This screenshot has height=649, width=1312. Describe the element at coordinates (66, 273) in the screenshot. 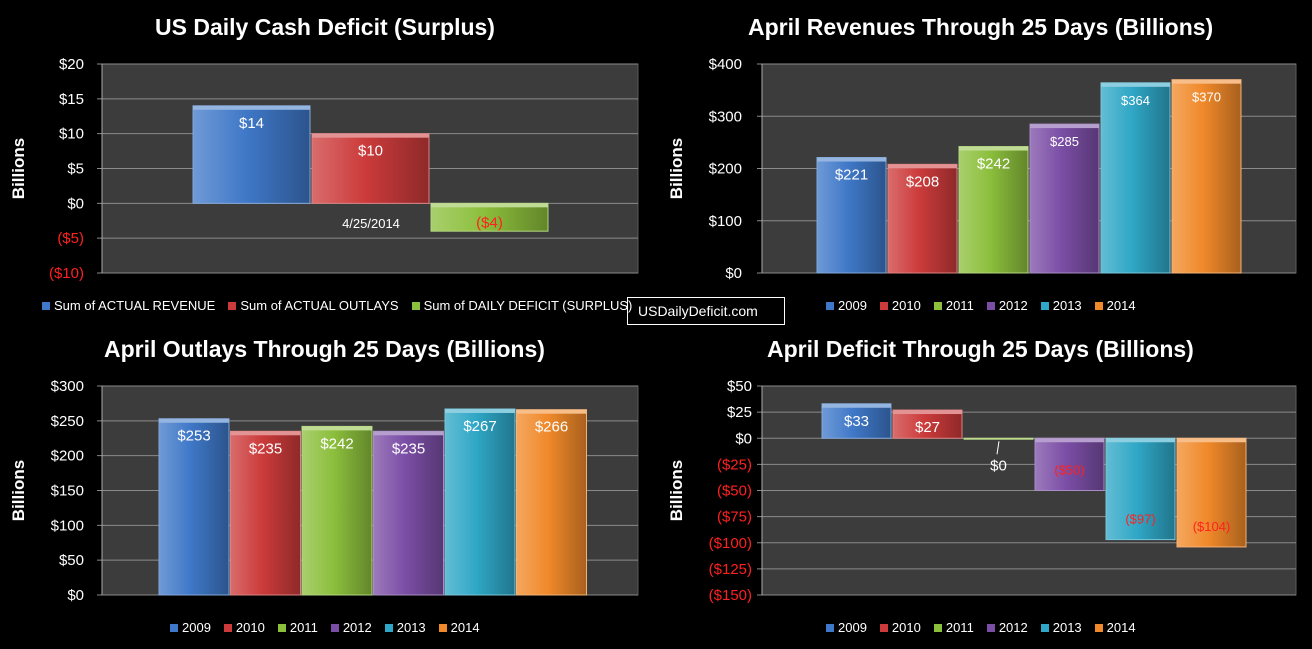

I see `y-tick-label: ($10)` at that location.